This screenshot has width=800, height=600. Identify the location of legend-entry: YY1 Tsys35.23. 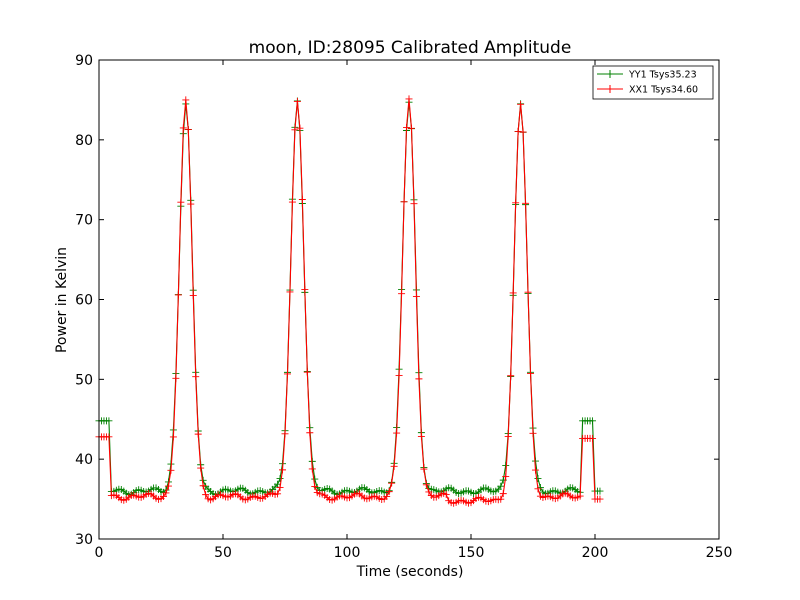
(647, 75).